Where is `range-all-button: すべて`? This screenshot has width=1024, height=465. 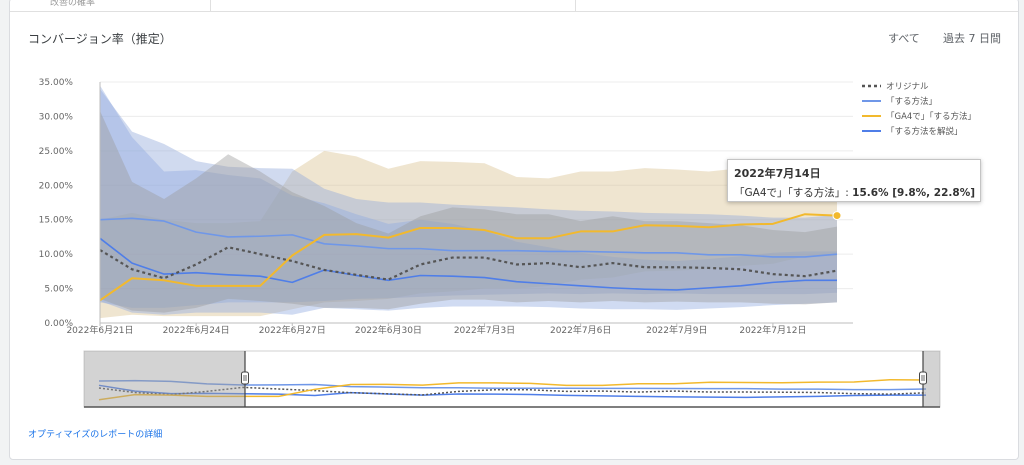
range-all-button: すべて is located at coordinates (904, 38).